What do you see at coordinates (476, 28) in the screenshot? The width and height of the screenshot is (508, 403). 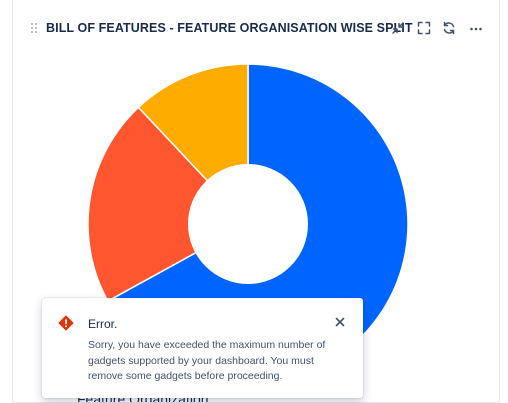 I see `more-icon` at bounding box center [476, 28].